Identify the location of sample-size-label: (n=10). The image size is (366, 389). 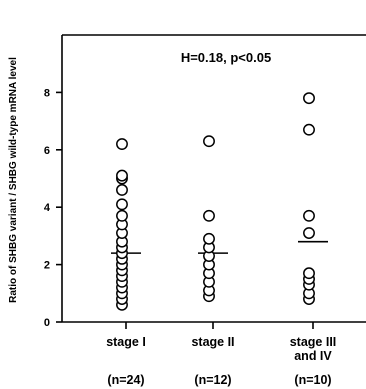
(312, 380).